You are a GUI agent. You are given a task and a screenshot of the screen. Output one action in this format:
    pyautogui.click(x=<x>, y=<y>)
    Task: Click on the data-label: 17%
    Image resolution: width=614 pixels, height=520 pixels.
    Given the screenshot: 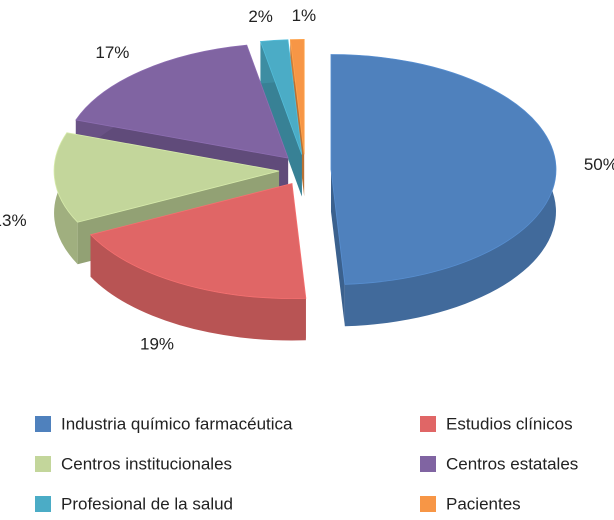 What is the action you would take?
    pyautogui.click(x=112, y=52)
    